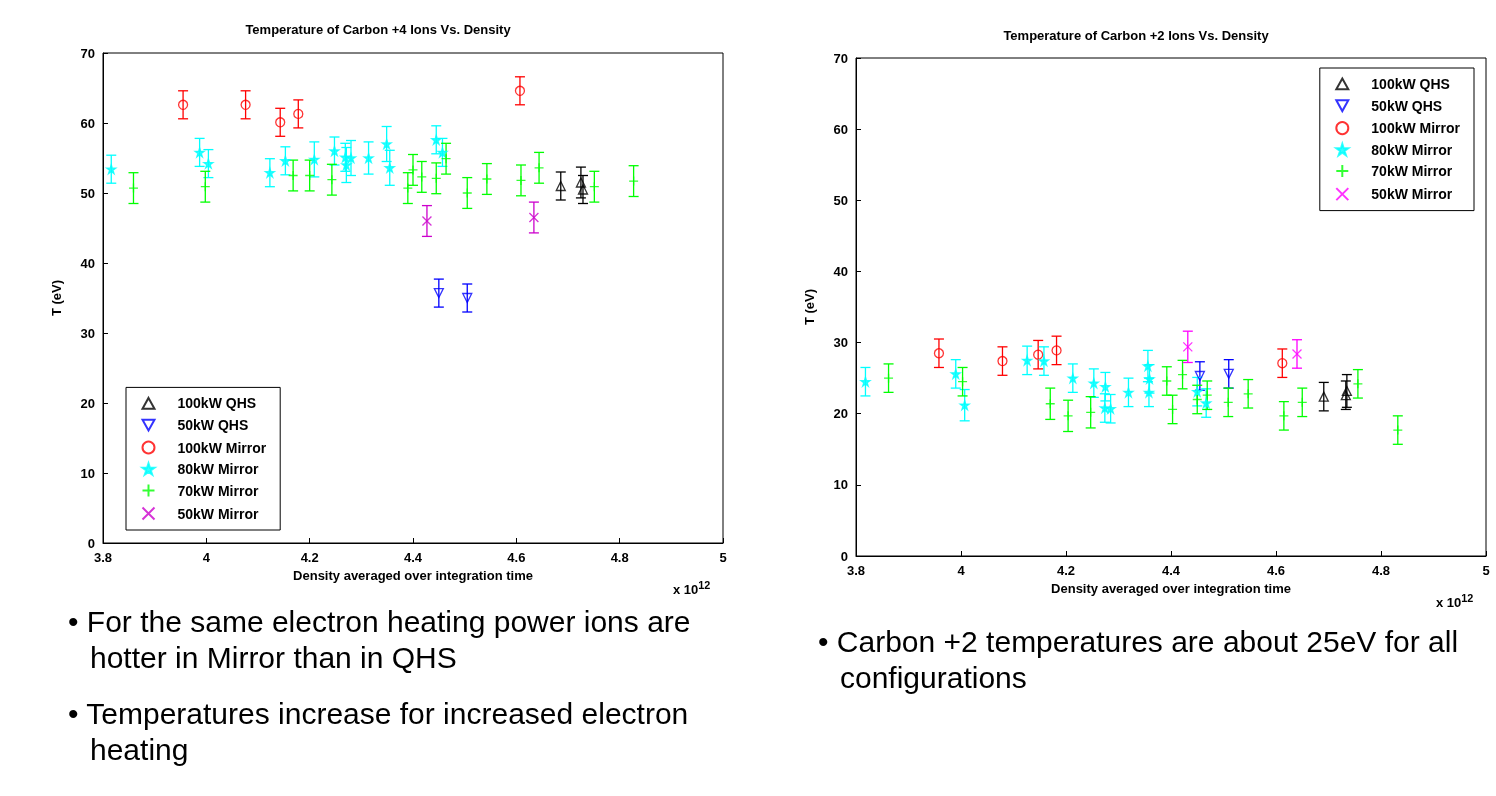 The height and width of the screenshot is (796, 1496). What do you see at coordinates (413, 575) in the screenshot?
I see `x-axis-title: Density averaged over integration time` at bounding box center [413, 575].